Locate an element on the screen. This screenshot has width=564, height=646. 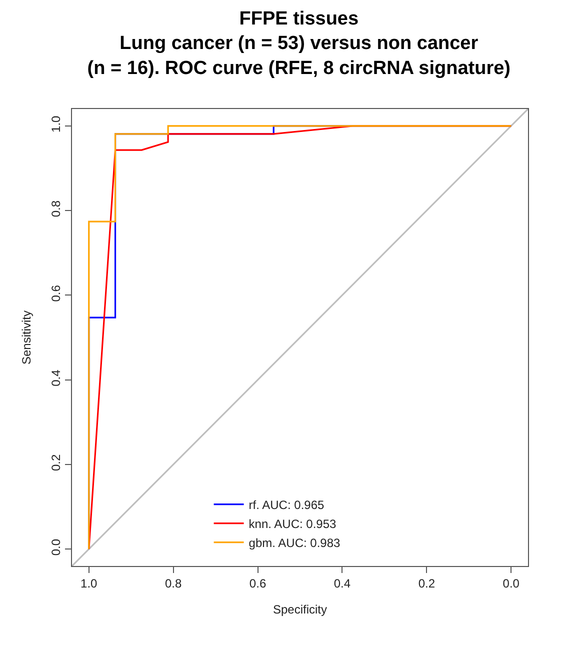
chart-title: FFPE tissues Lung cancer (n = 53) versus non cancer (n = 16). ROC curve (RFE, 8 circRNA signature) is located at coordinates (299, 43).